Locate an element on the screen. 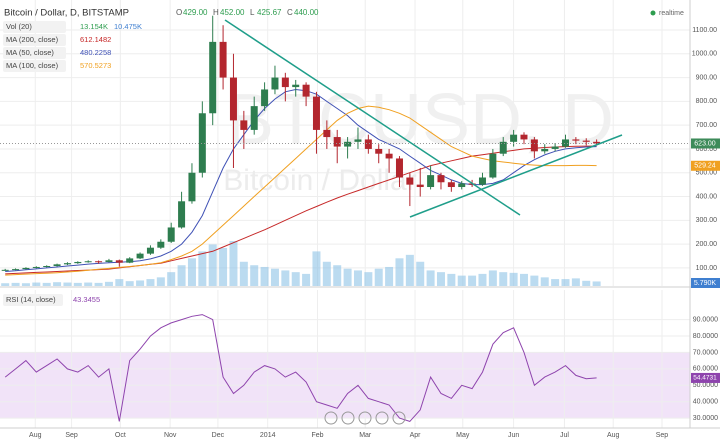  realtime-label: realtime is located at coordinates (671, 13).